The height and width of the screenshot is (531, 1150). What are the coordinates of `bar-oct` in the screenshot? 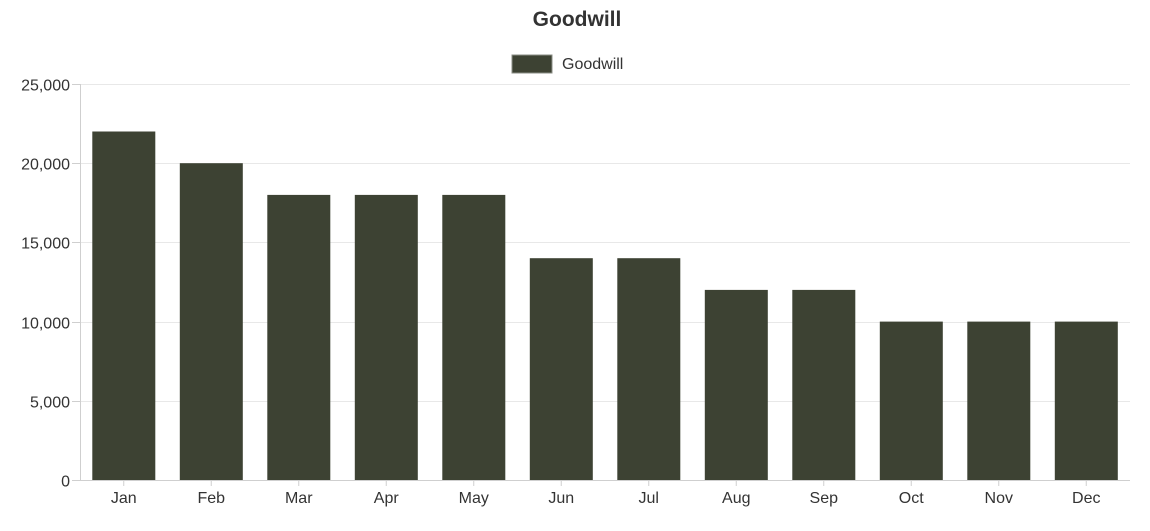 It's located at (911, 400).